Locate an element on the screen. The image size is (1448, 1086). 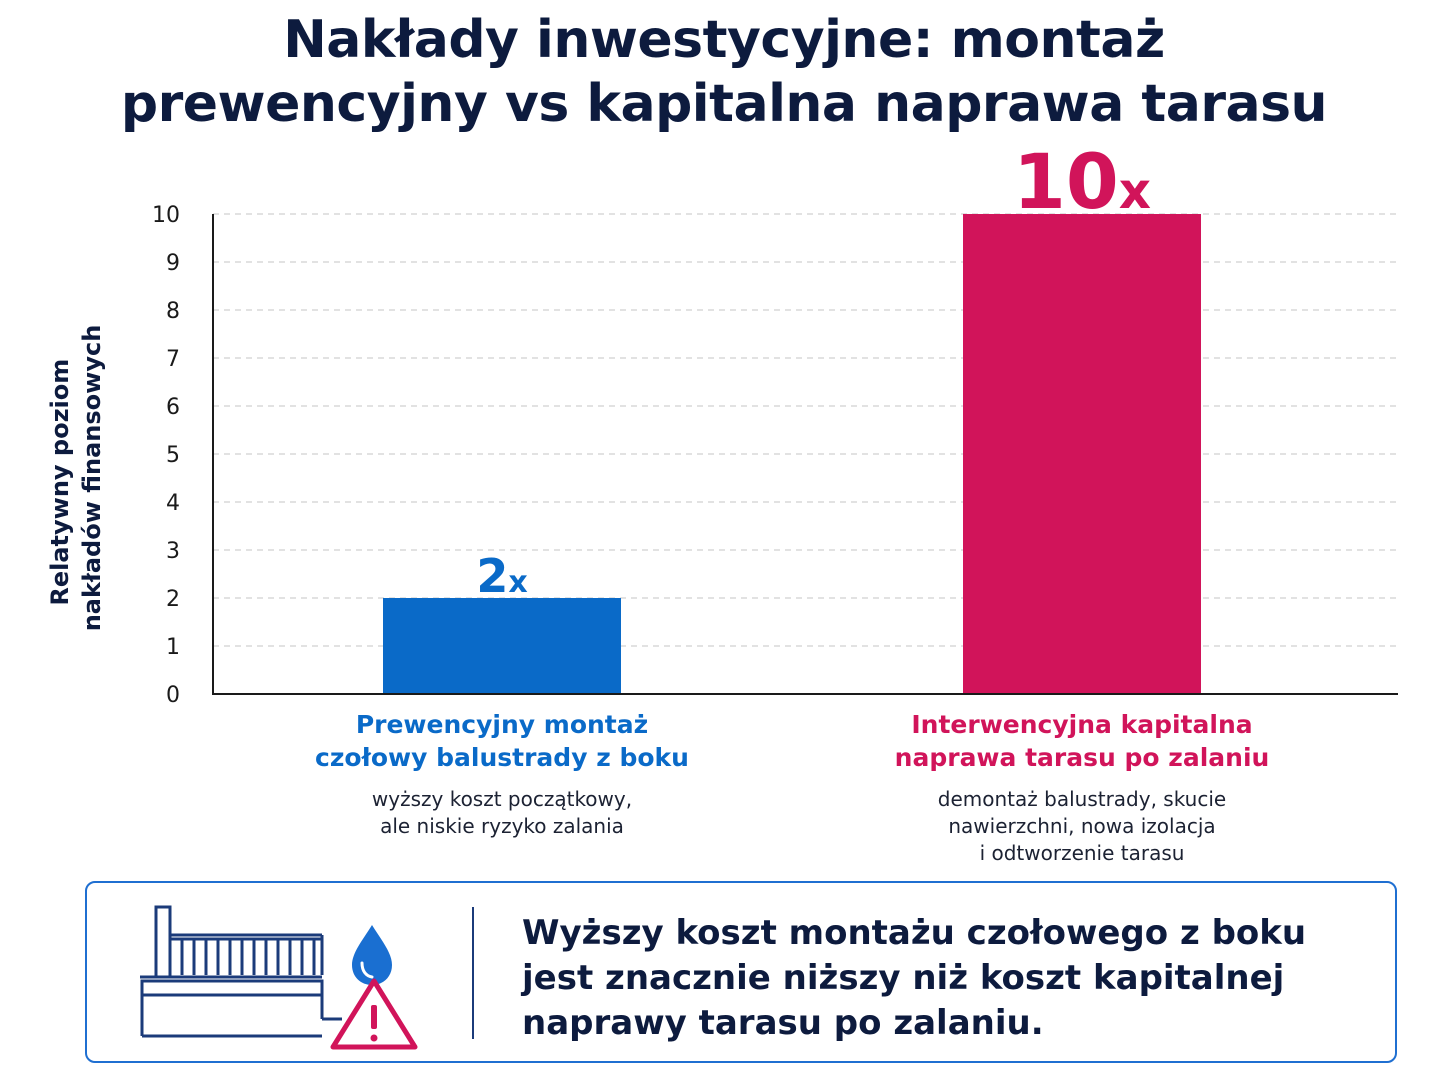
y-tick-label: 8 is located at coordinates (173, 311).